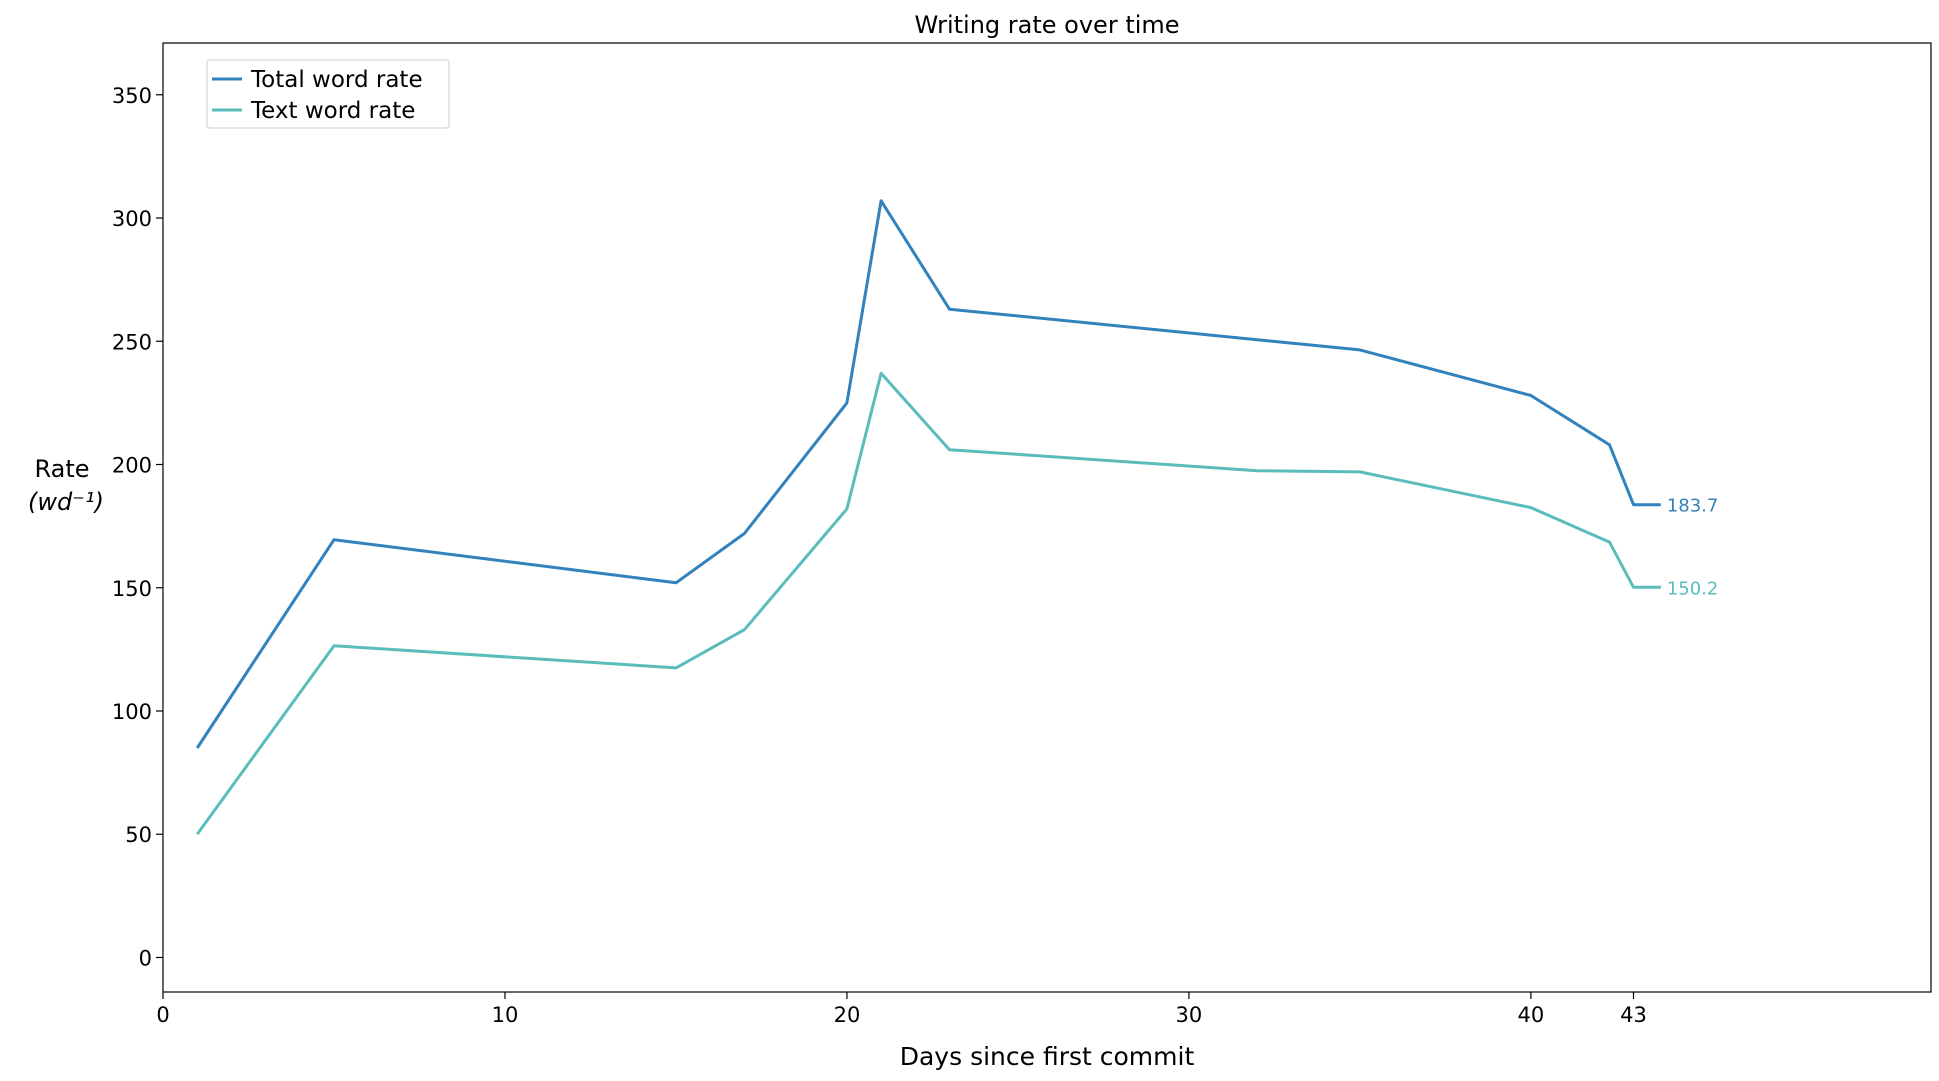 The width and height of the screenshot is (1939, 1081). What do you see at coordinates (138, 835) in the screenshot?
I see `y-tick-label: 50` at bounding box center [138, 835].